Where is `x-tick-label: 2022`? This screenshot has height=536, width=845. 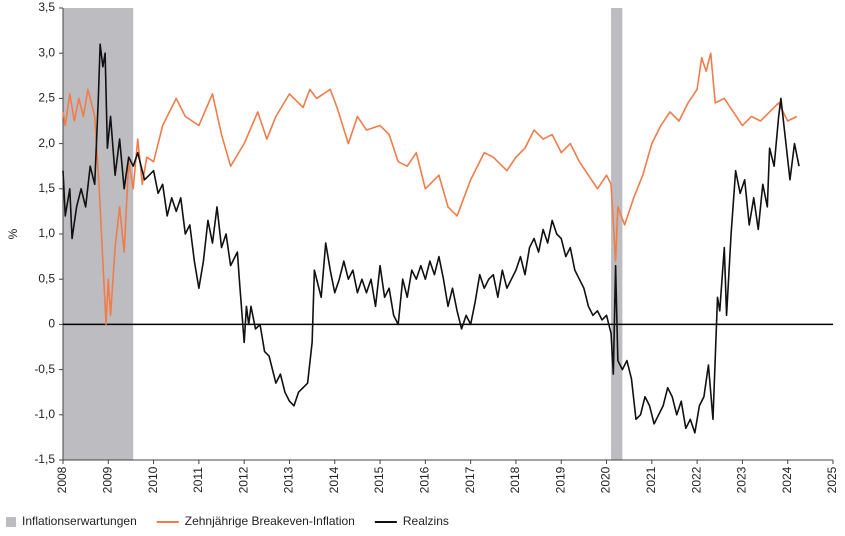
x-tick-label: 2022 is located at coordinates (696, 479).